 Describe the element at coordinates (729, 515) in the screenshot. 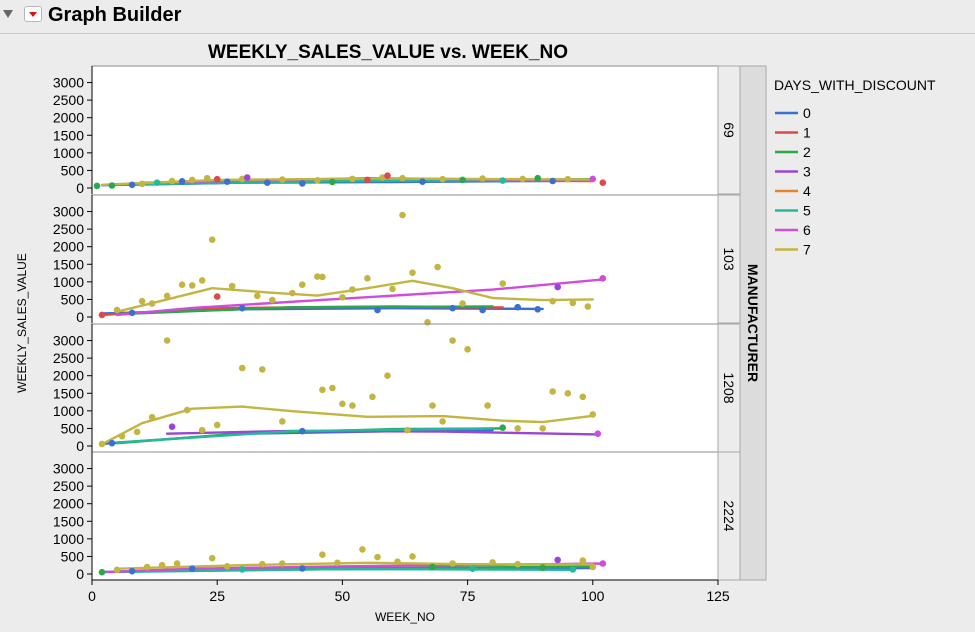

I see `facet-label: 2224` at that location.